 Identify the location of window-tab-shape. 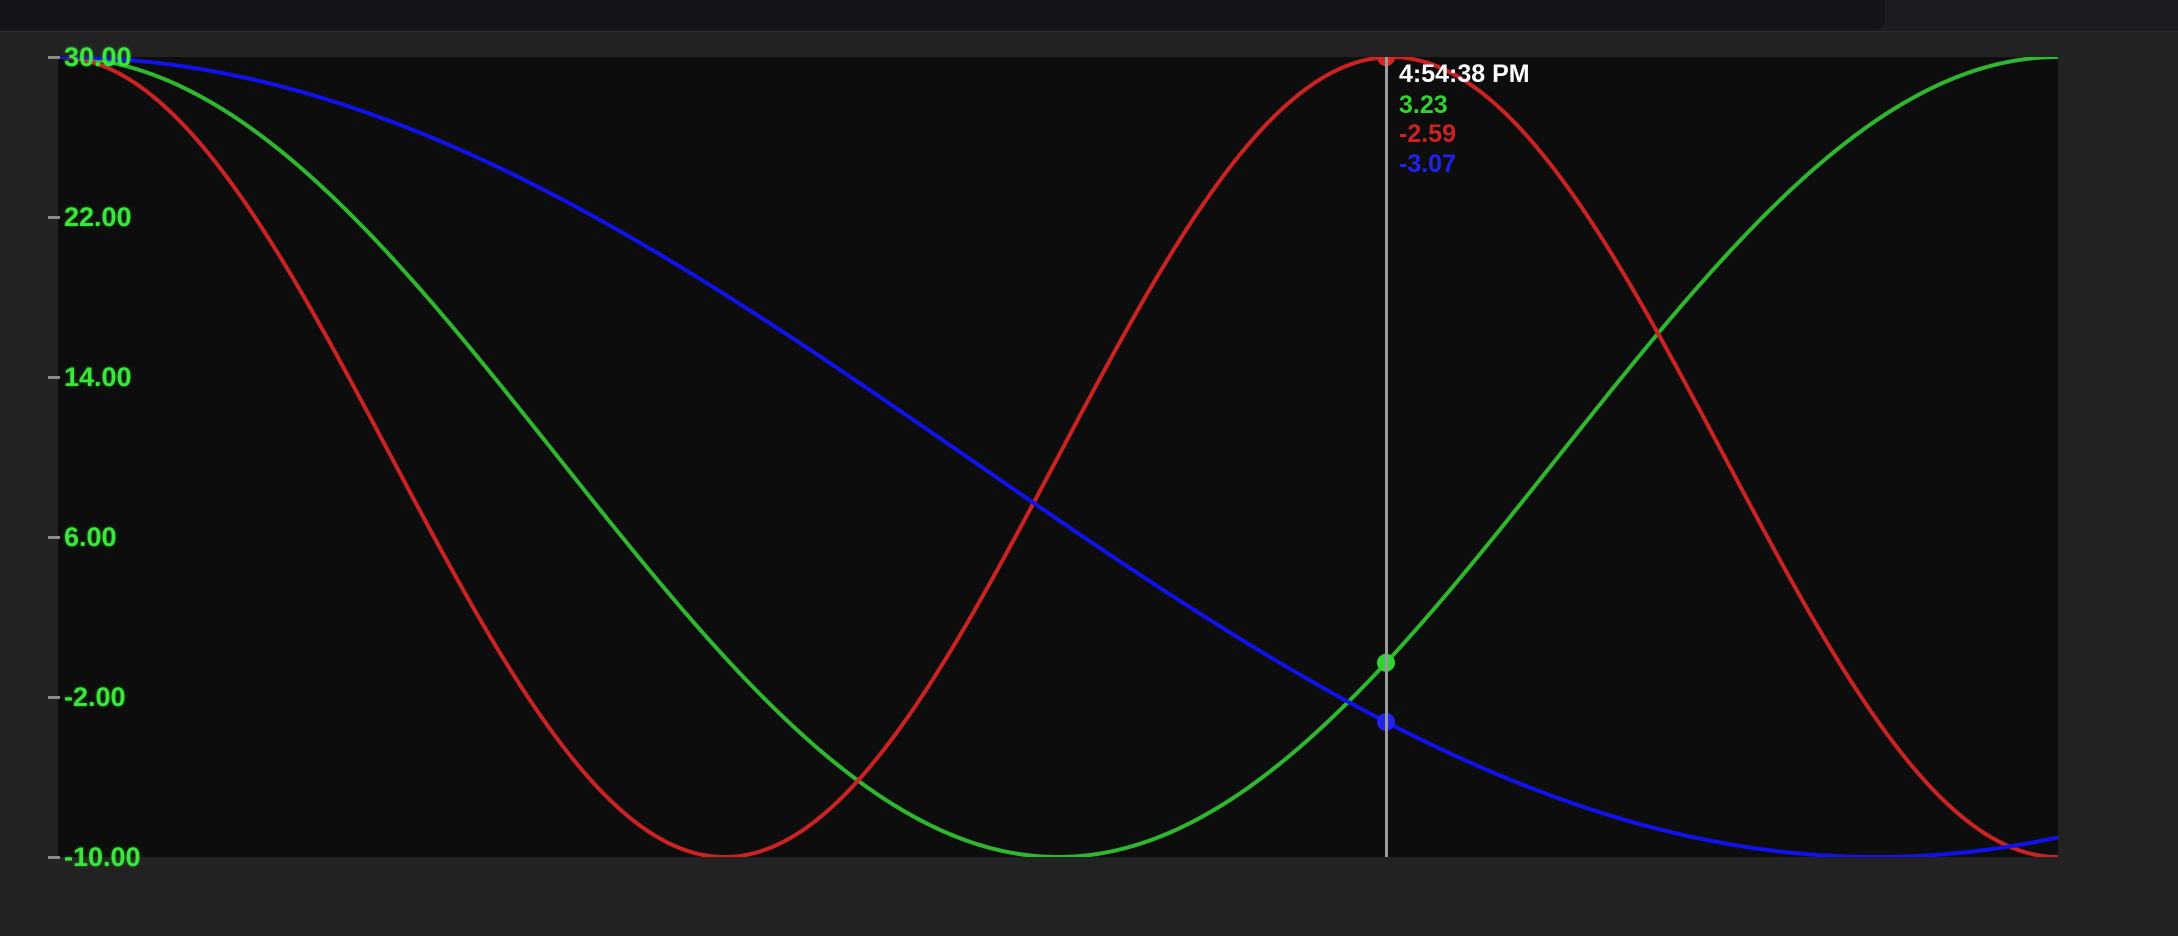
(942, 15).